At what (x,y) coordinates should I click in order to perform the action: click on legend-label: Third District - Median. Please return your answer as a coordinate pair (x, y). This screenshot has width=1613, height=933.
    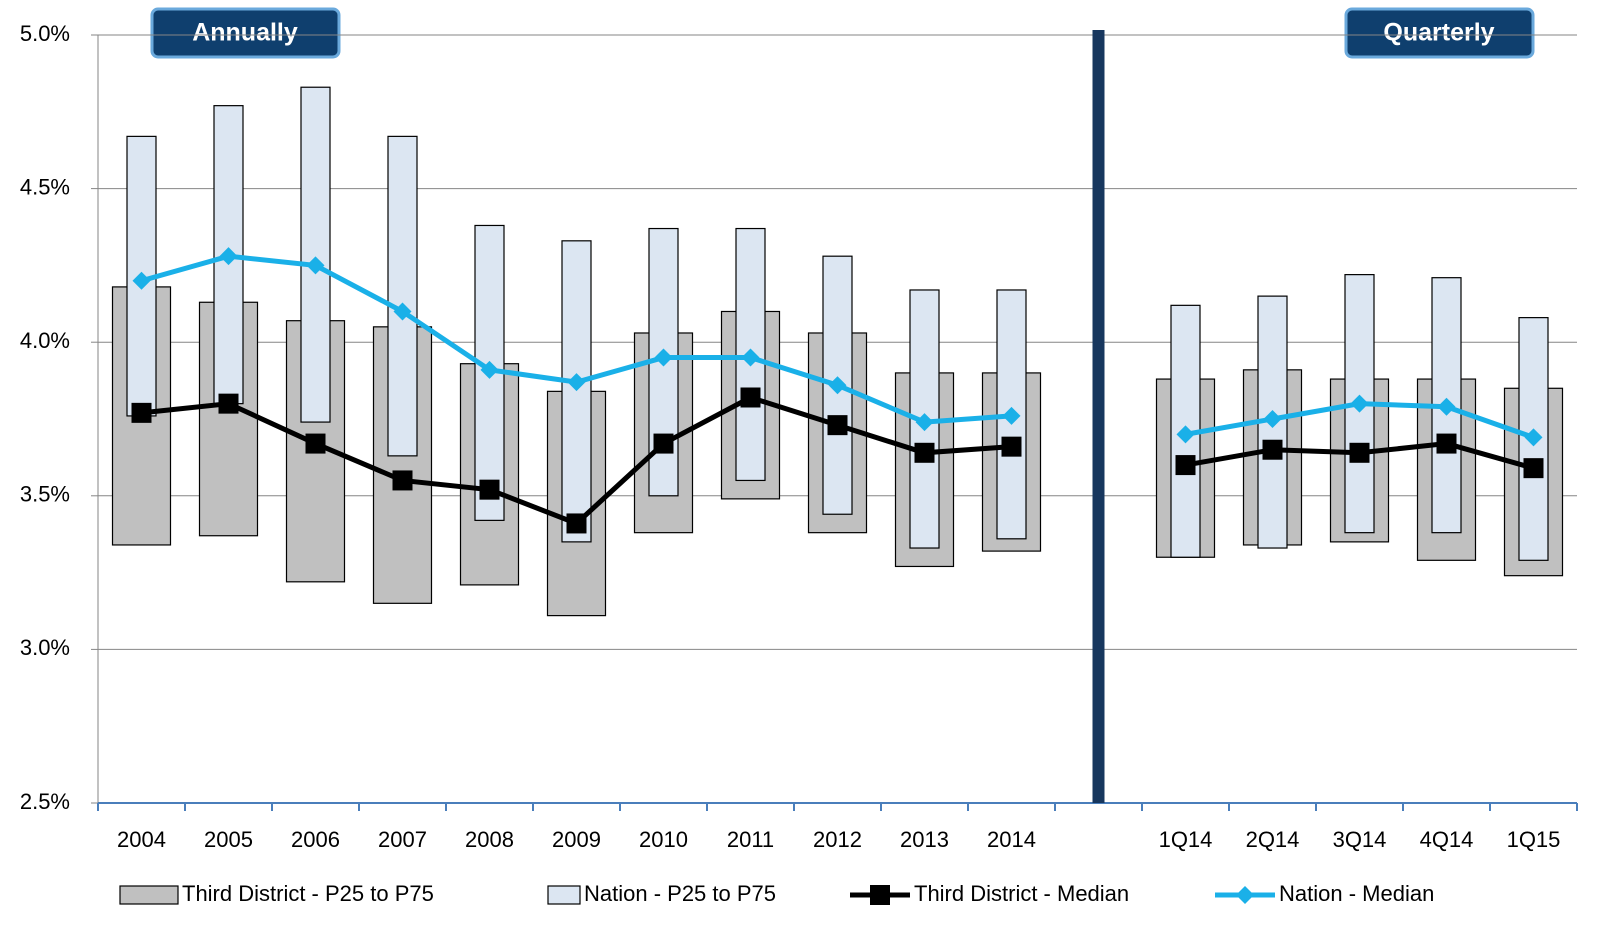
    Looking at the image, I should click on (1021, 893).